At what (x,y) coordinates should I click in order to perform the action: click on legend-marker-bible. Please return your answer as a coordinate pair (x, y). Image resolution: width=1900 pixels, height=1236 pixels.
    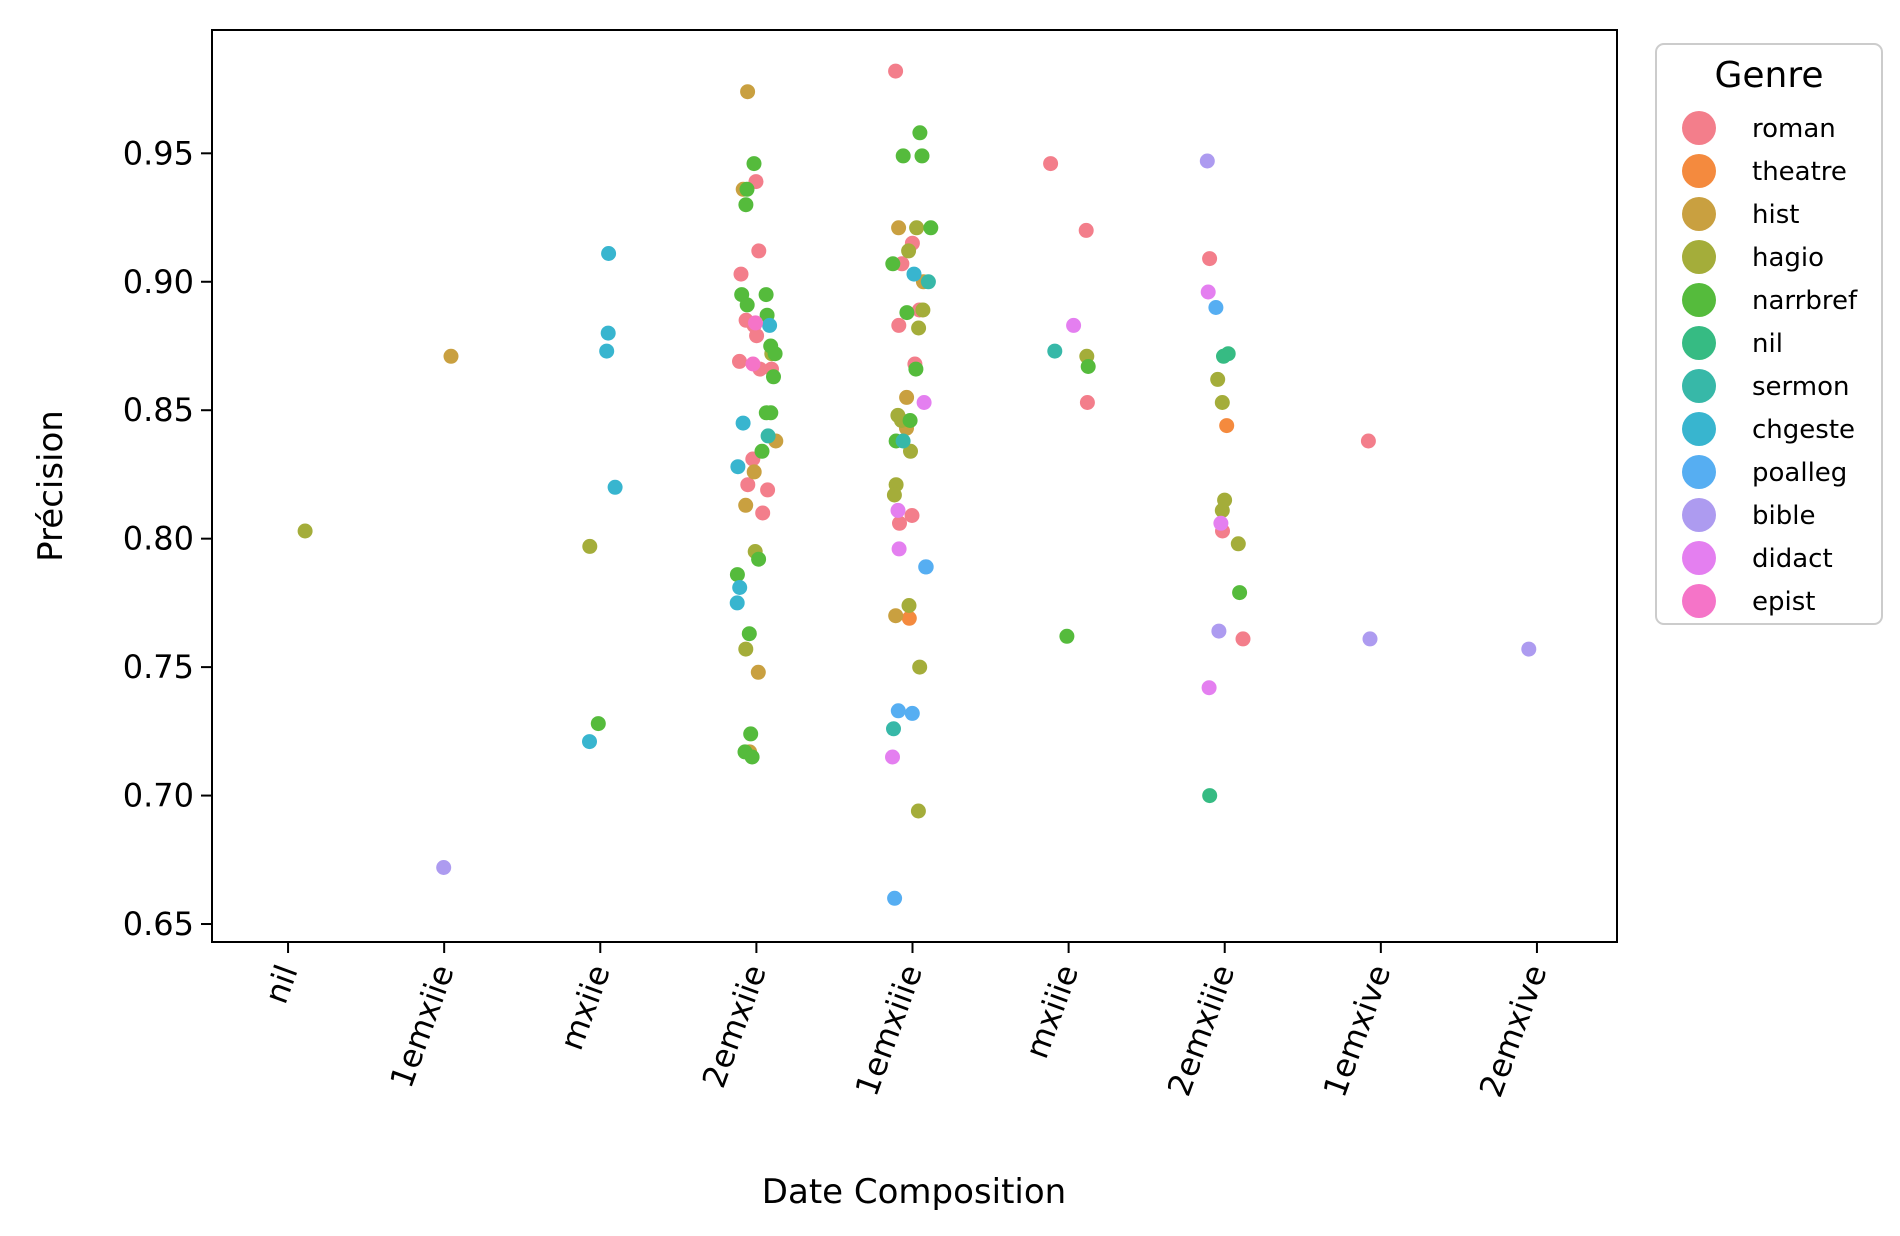
    Looking at the image, I should click on (1699, 515).